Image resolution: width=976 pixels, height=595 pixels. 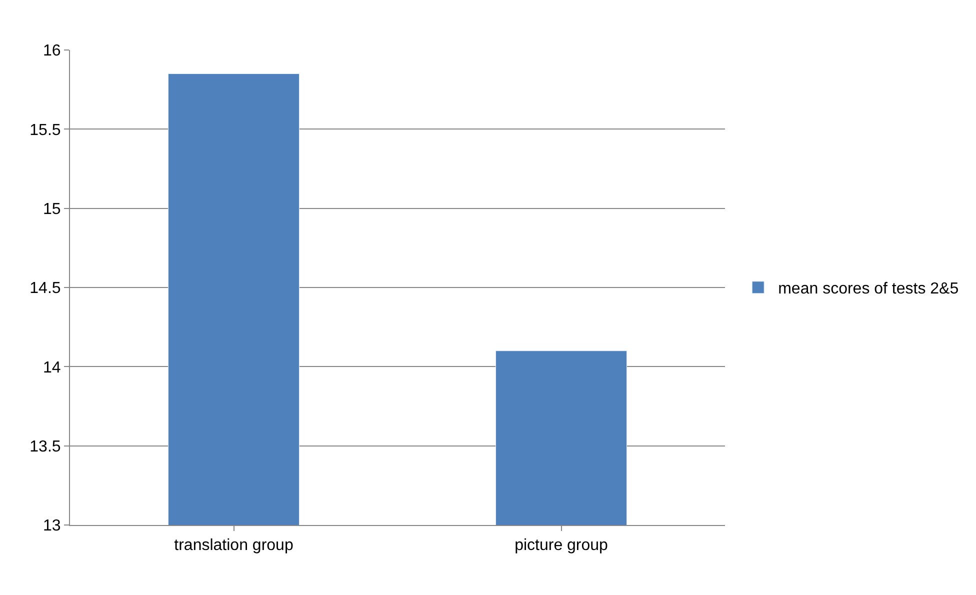 I want to click on y-tick-label: 14, so click(x=52, y=367).